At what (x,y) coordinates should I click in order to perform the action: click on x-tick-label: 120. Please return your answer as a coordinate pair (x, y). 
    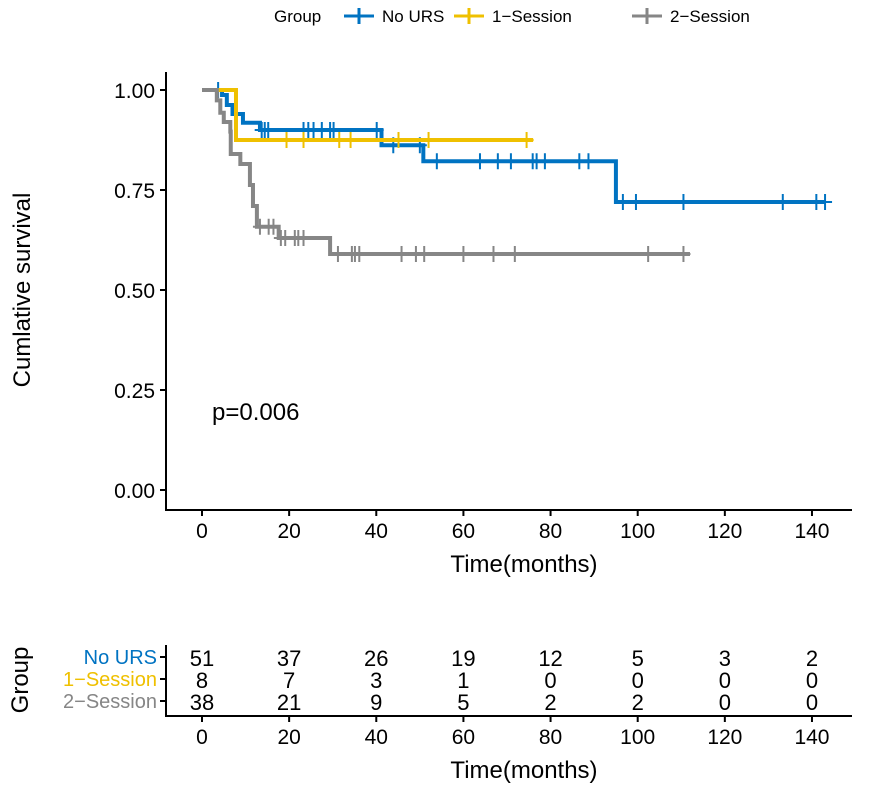
    Looking at the image, I should click on (724, 531).